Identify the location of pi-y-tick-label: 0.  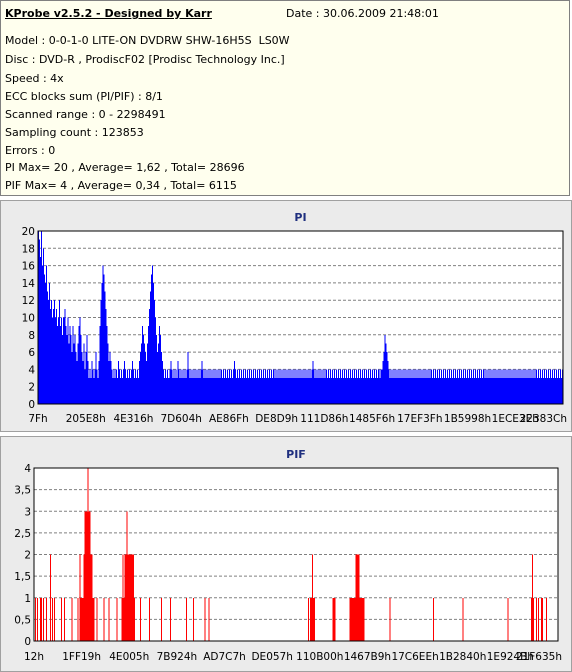
(31, 405).